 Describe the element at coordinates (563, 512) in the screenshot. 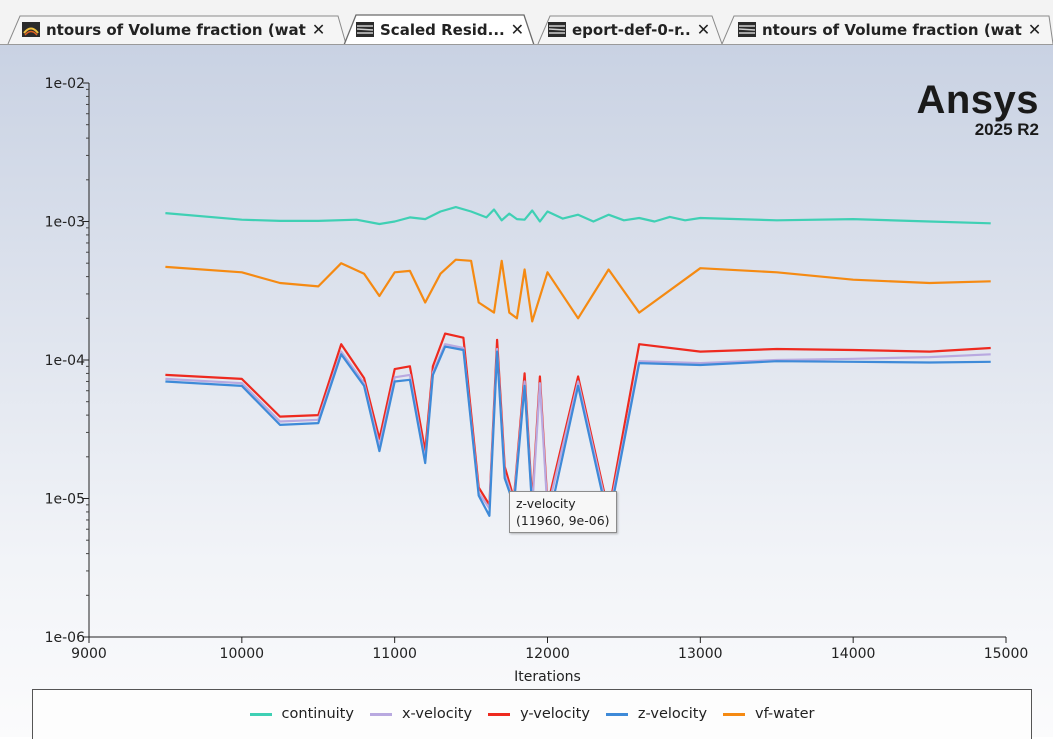

I see `tooltip: z-velocity (11960, 9e-06)` at that location.